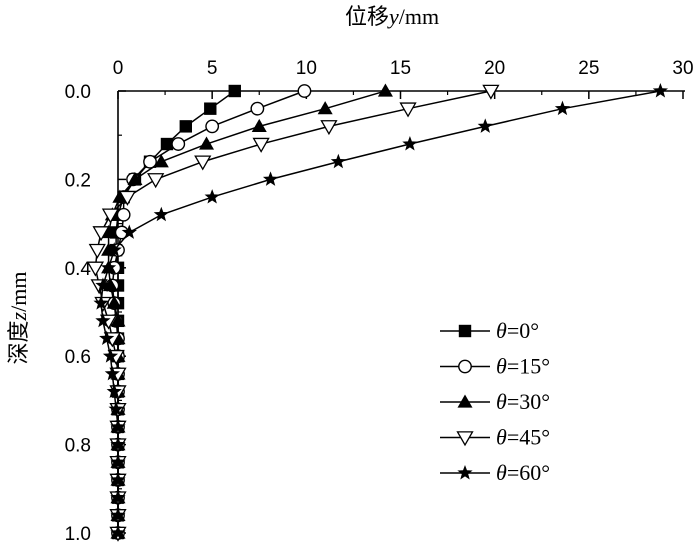 This screenshot has width=700, height=546. What do you see at coordinates (523, 366) in the screenshot?
I see `legend-label: θ=15°` at bounding box center [523, 366].